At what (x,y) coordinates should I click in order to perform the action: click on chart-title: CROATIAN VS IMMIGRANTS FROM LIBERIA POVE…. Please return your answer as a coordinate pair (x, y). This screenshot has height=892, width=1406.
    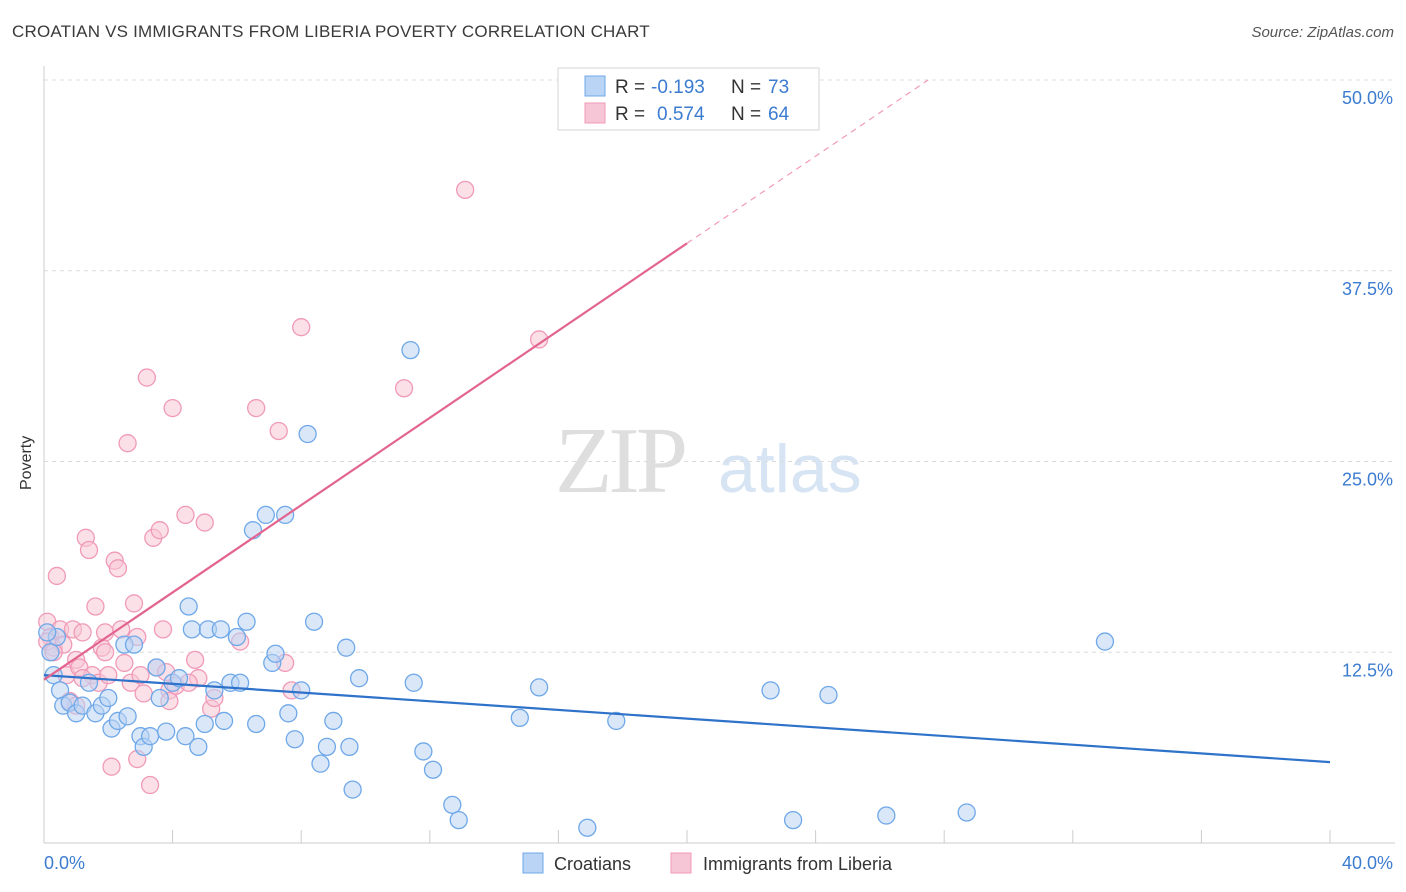
    Looking at the image, I should click on (331, 31).